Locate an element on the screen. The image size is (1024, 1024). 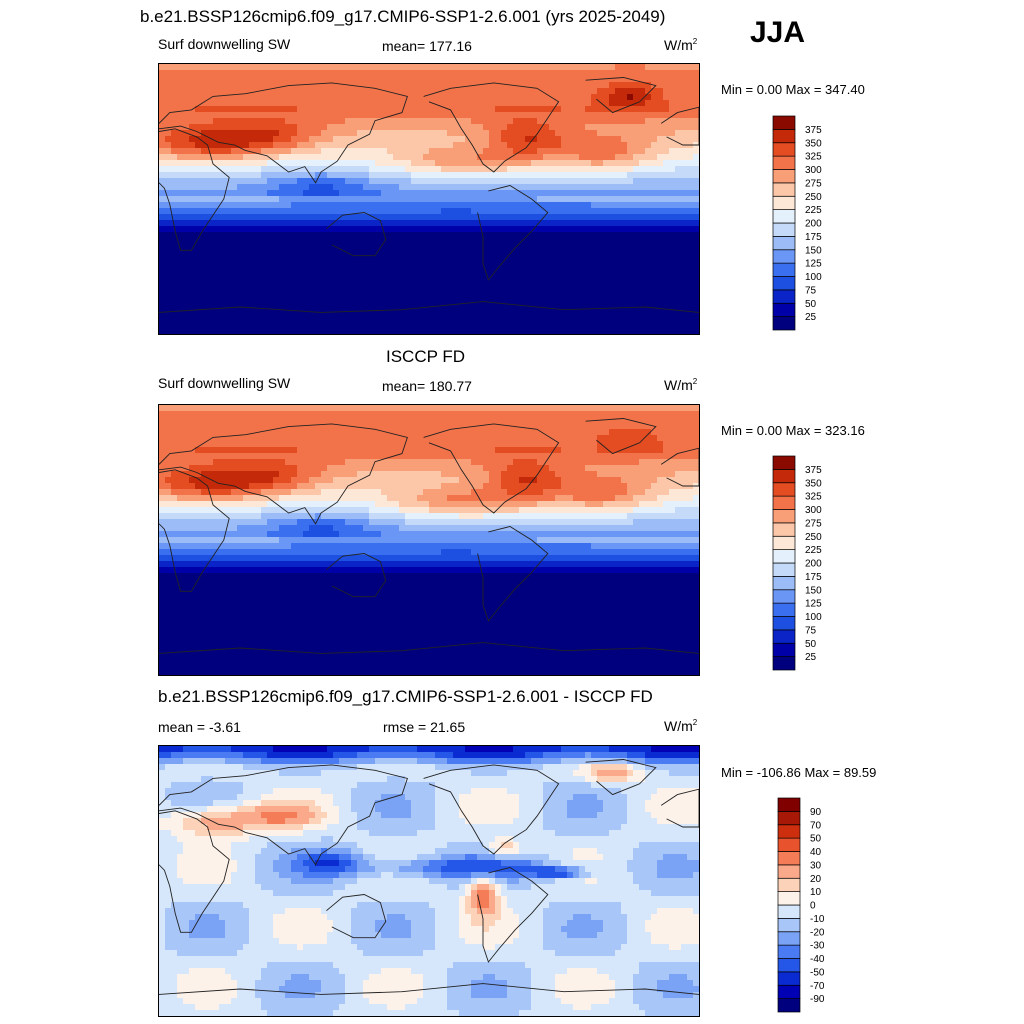
panel-3-colorbar-tick-label: -20 is located at coordinates (817, 932).